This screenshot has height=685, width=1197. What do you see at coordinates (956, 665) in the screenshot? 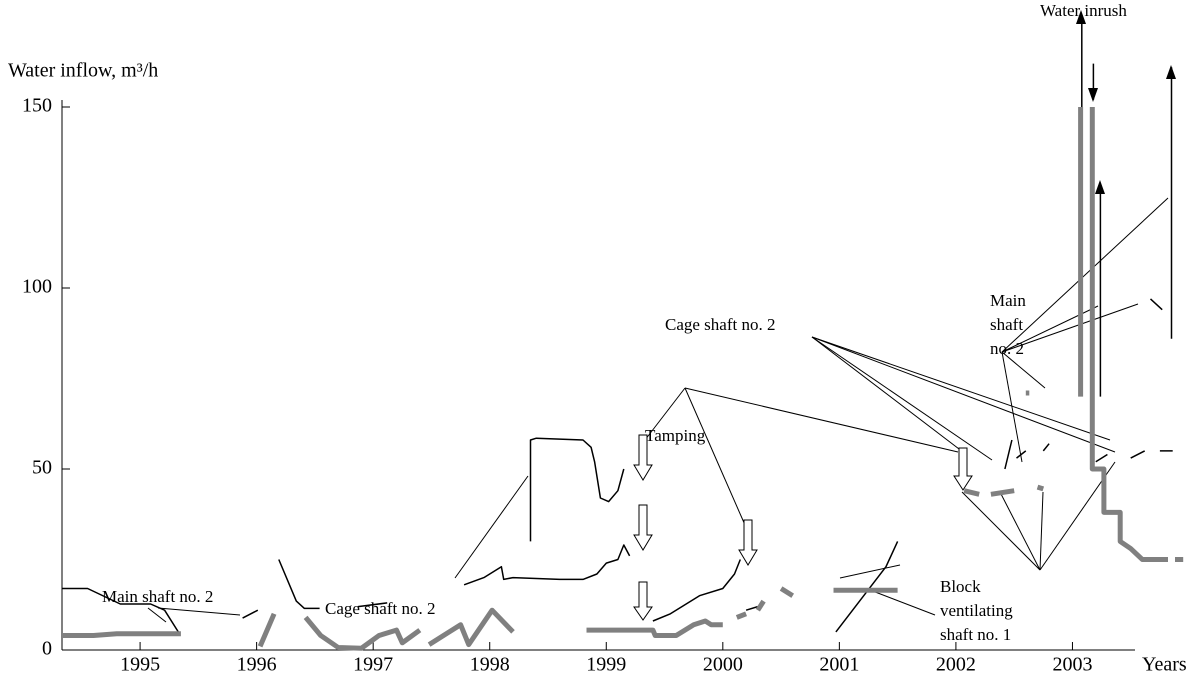
I see `x-tick-label: 2002` at bounding box center [956, 665].